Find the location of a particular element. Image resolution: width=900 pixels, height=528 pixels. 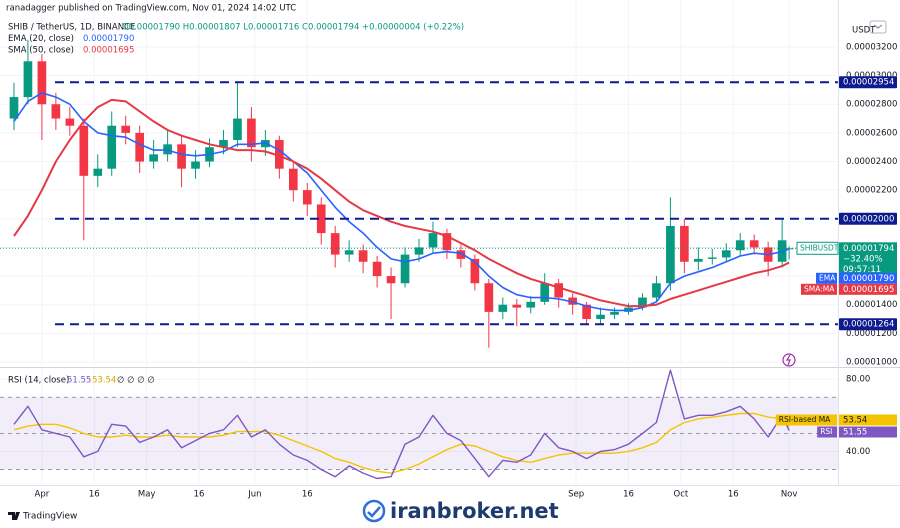

x-tick-label: Oct is located at coordinates (681, 495).